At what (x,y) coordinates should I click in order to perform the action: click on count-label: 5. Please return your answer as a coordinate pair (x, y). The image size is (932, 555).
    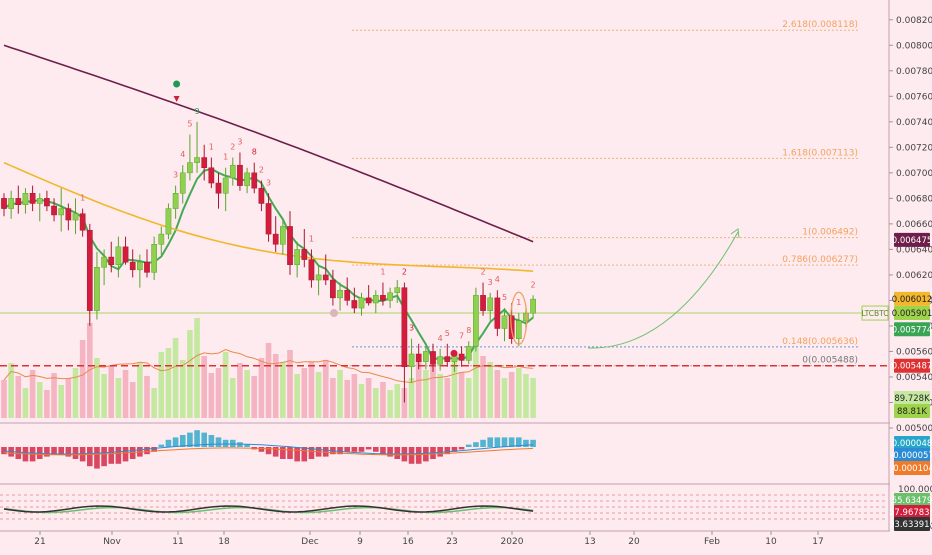
    Looking at the image, I should click on (504, 297).